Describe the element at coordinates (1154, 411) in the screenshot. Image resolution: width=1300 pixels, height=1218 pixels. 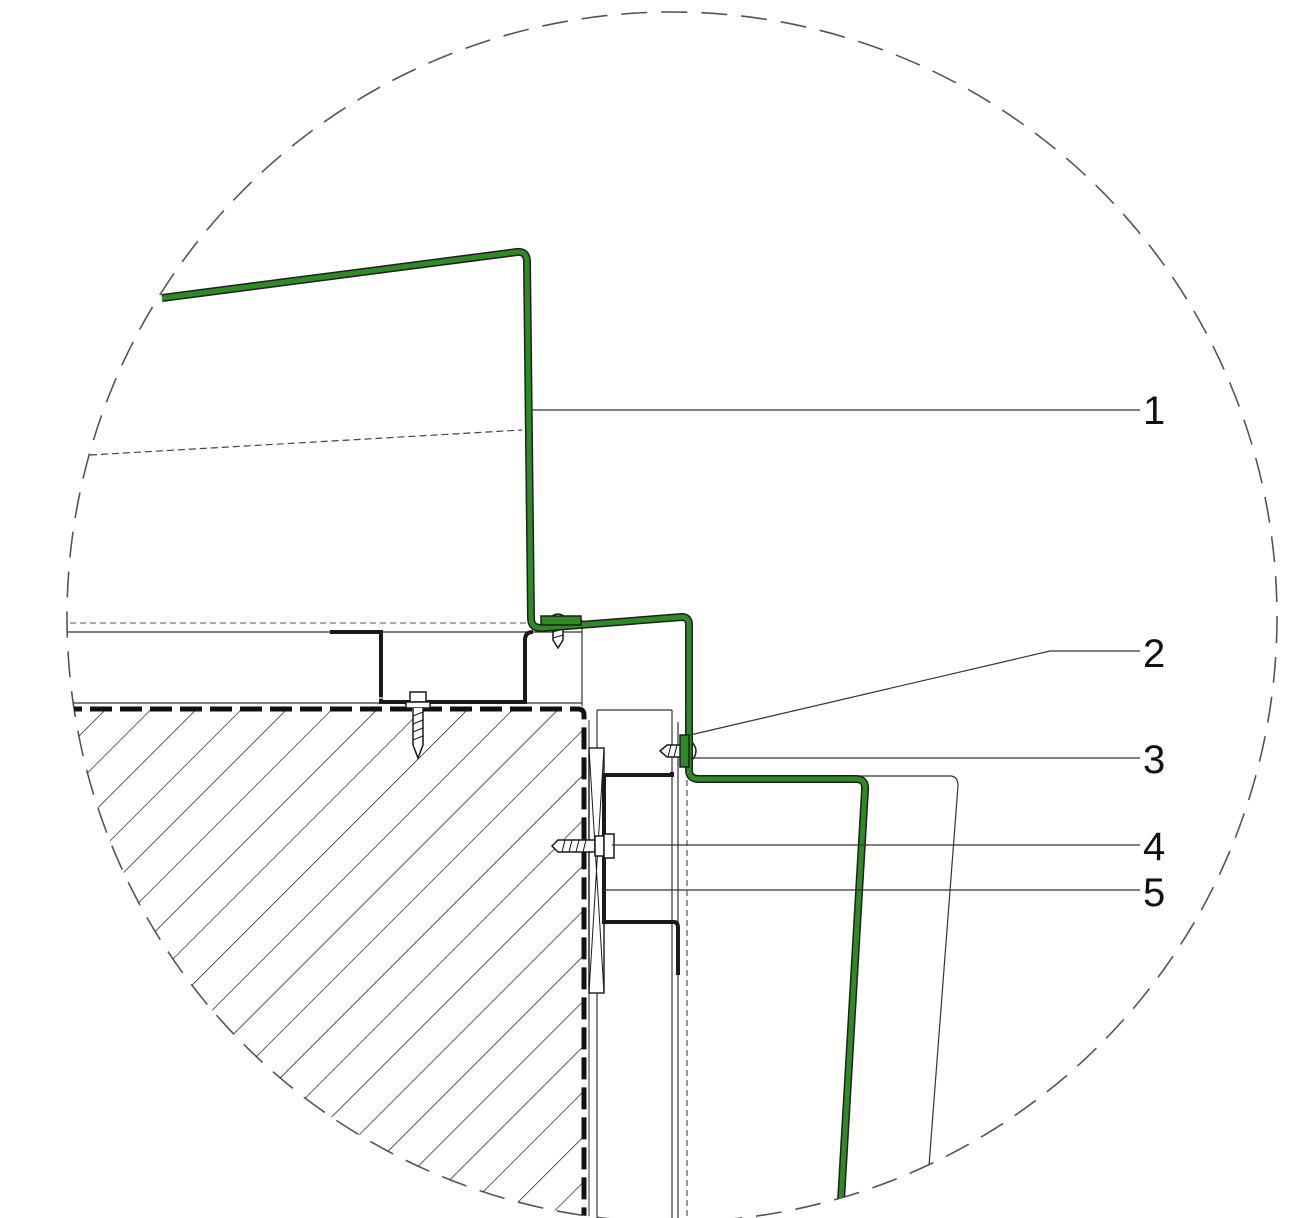
I see `callout-label-1: 1` at that location.